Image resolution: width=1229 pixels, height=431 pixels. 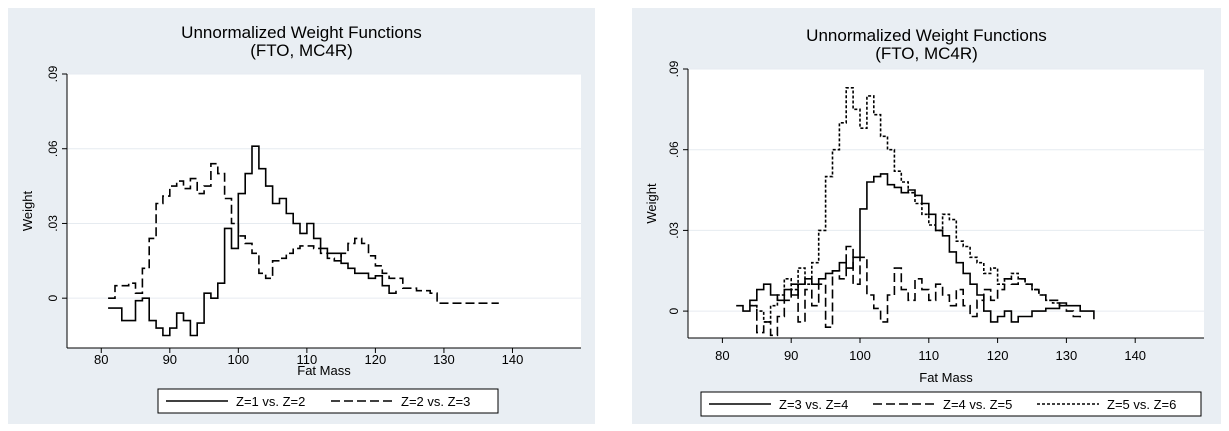 I want to click on legend-box, so click(x=951, y=404).